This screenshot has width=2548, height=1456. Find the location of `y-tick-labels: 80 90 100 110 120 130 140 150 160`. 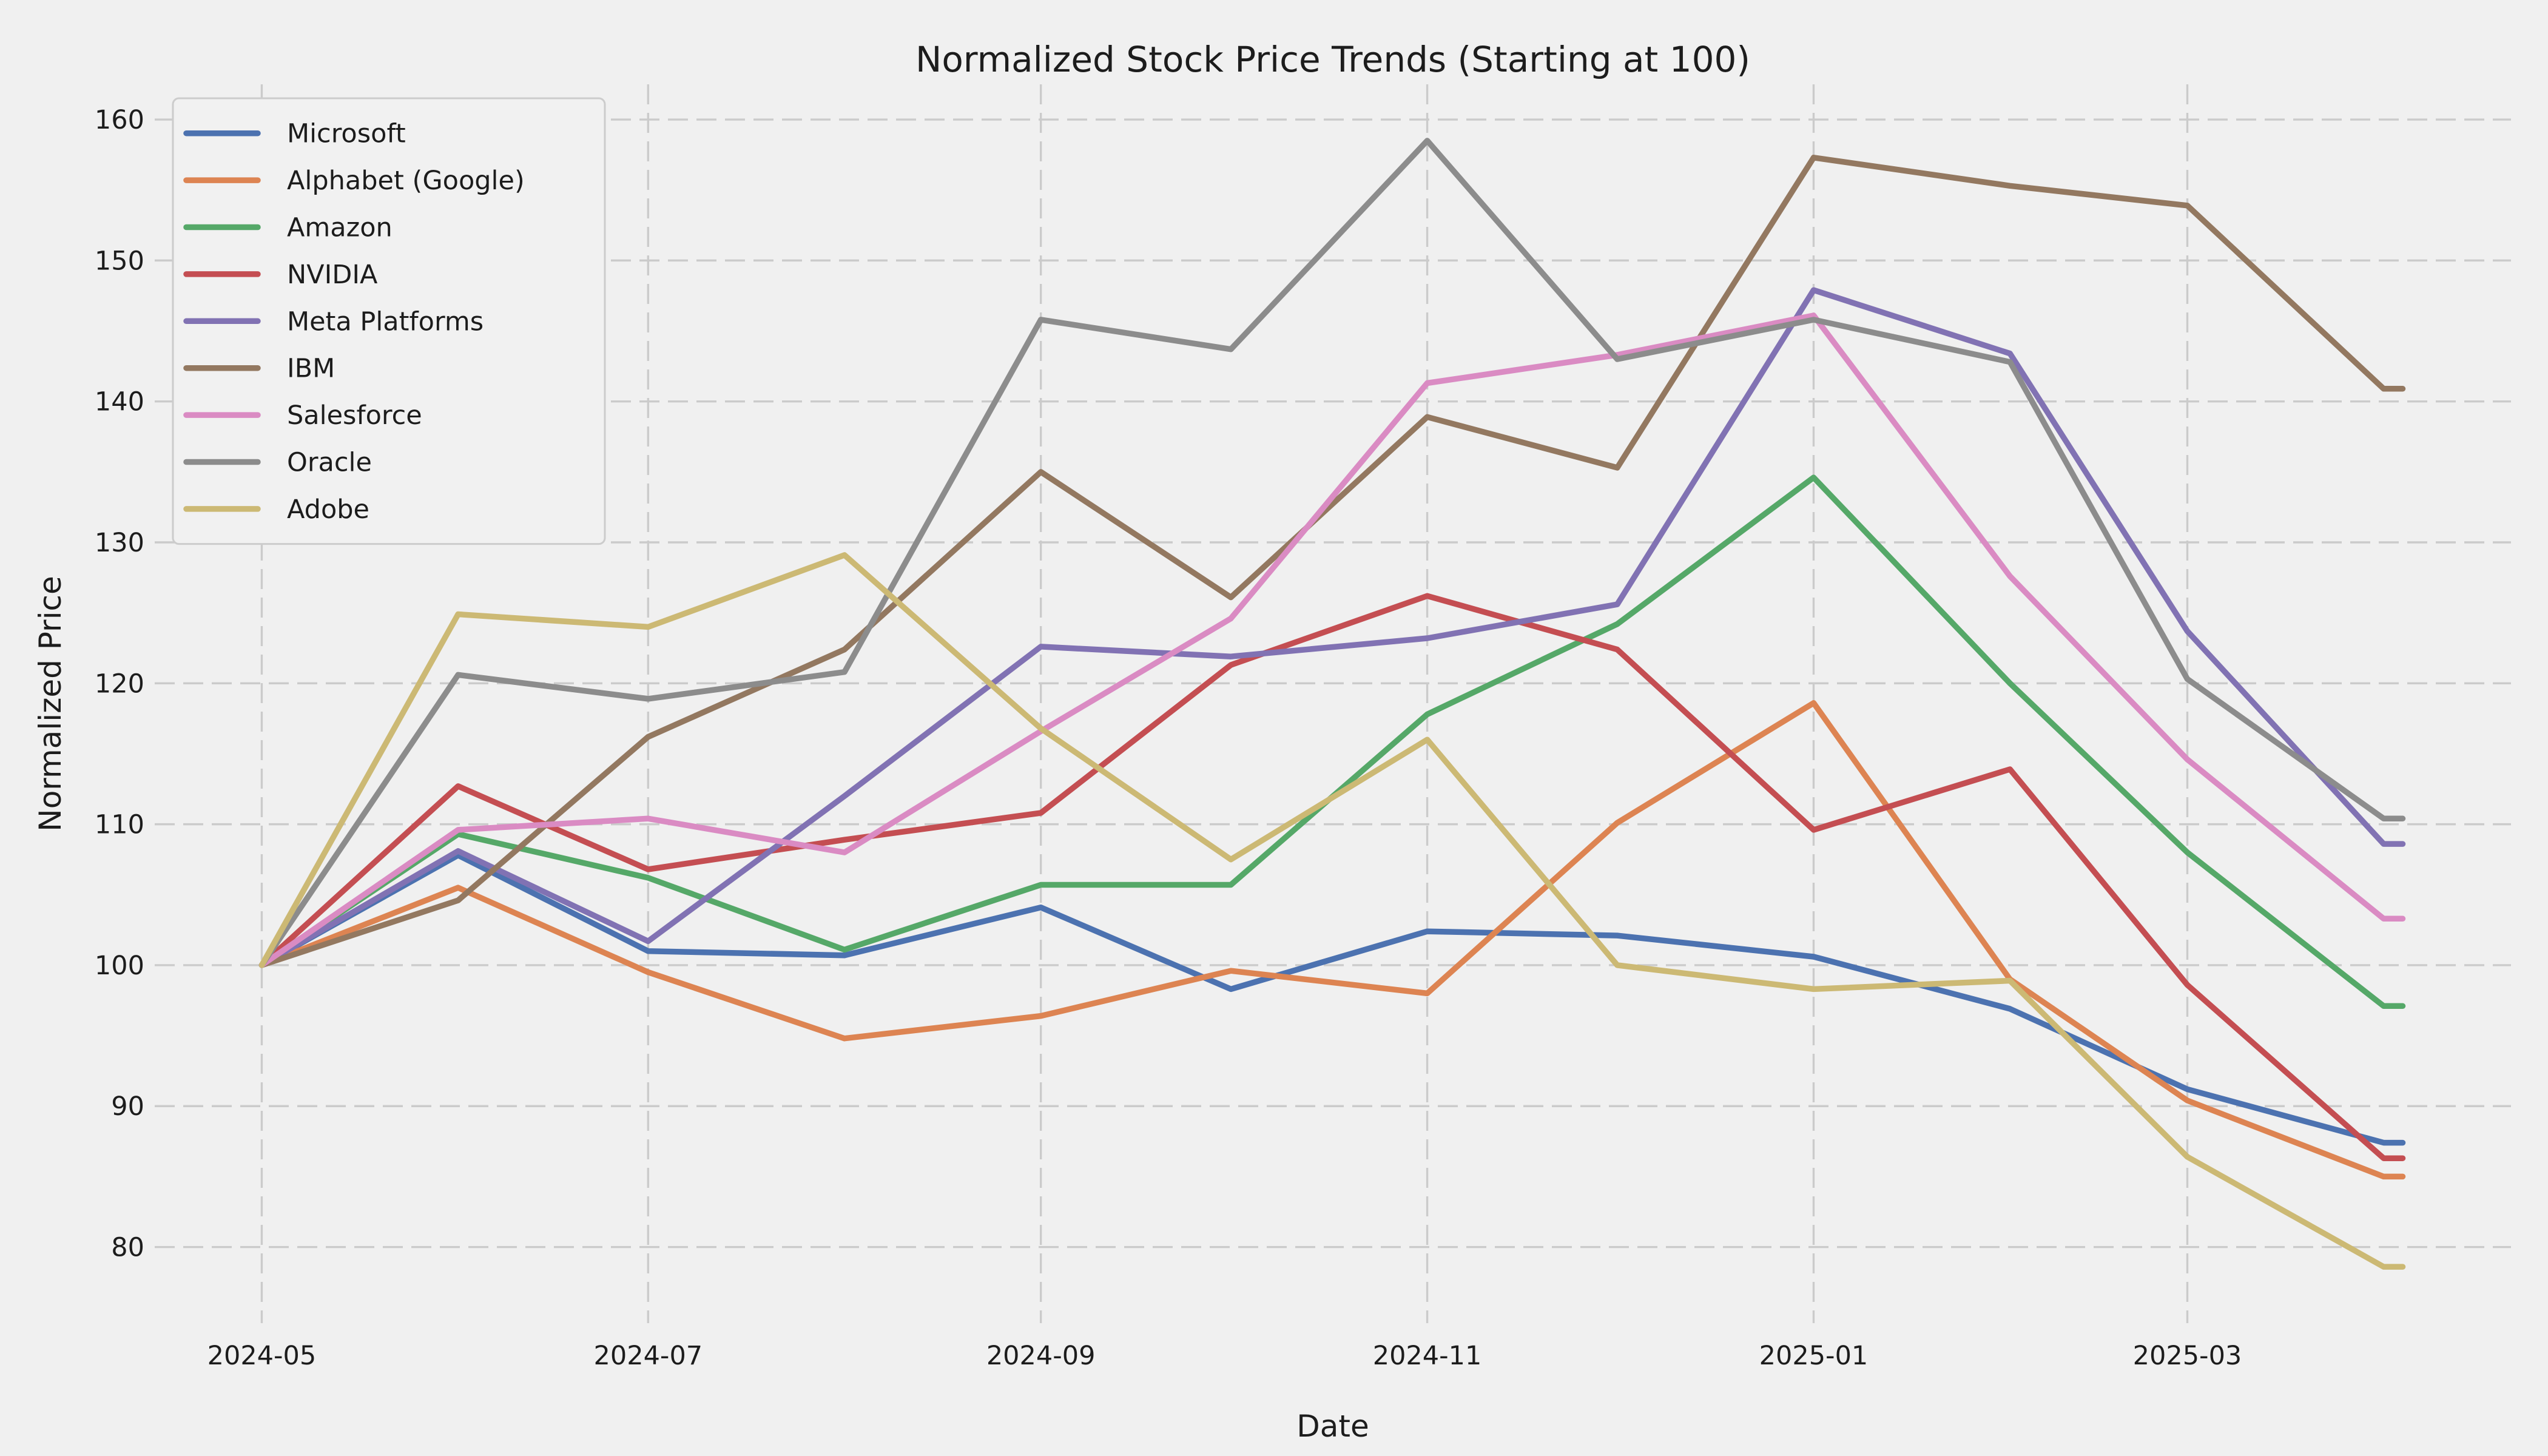

y-tick-labels: 80 90 100 110 120 130 140 150 160 is located at coordinates (119, 683).